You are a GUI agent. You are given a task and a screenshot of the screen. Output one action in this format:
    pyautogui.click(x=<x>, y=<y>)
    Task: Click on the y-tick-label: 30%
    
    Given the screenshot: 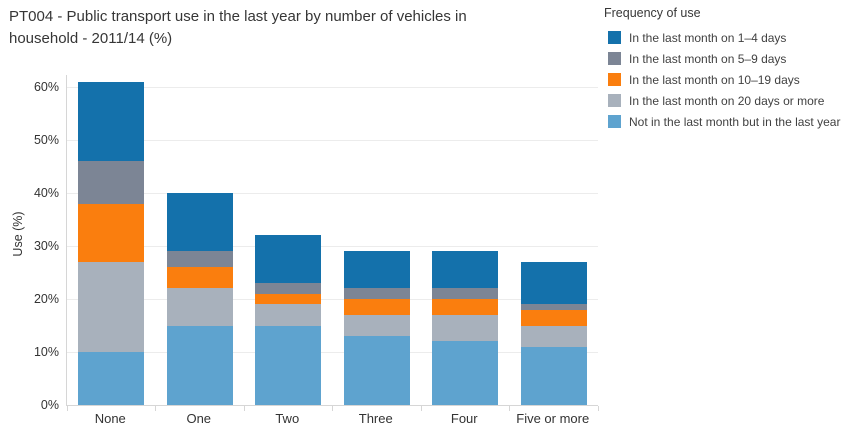 What is the action you would take?
    pyautogui.click(x=46, y=245)
    